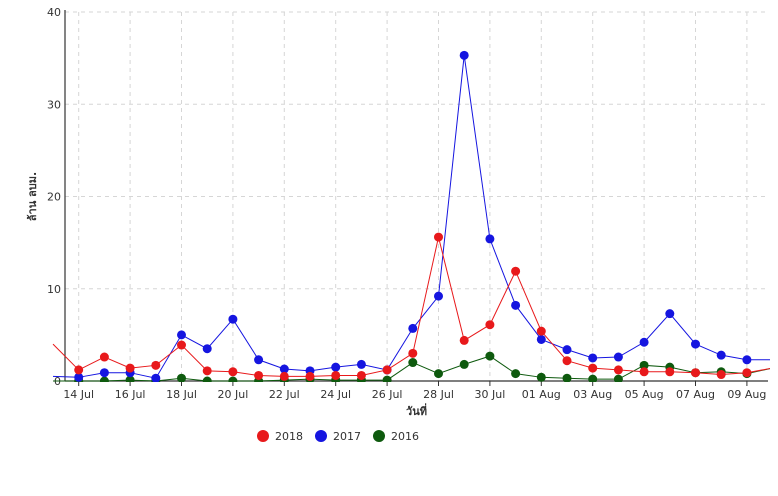 This screenshot has width=778, height=496. What do you see at coordinates (233, 394) in the screenshot?
I see `x-tick-label: 20 Jul` at bounding box center [233, 394].